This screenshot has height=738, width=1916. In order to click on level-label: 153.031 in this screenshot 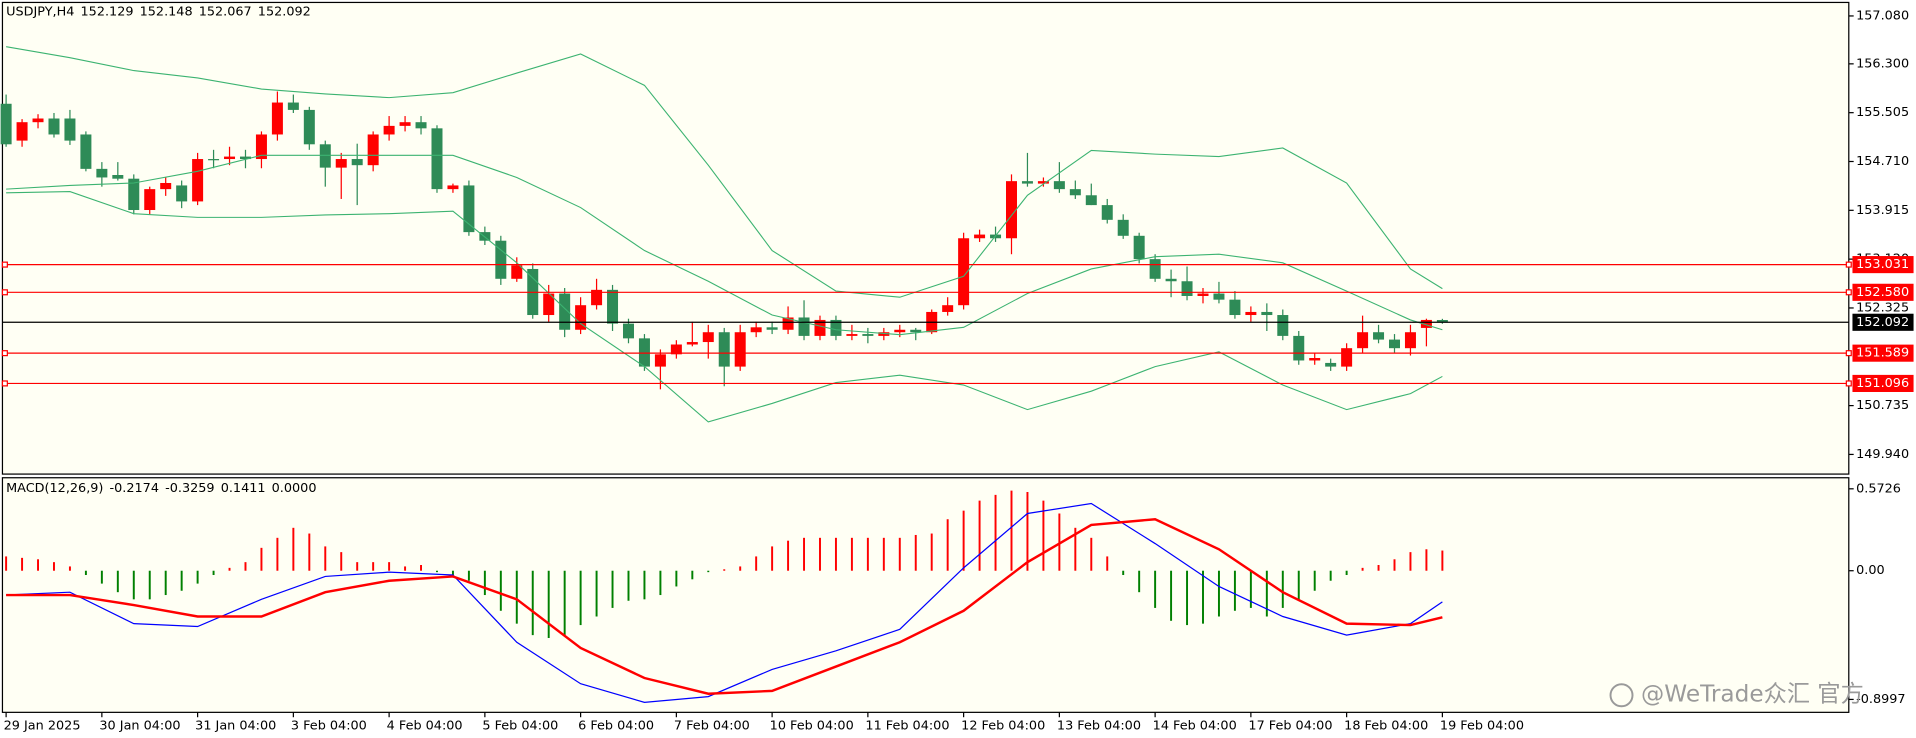, I will do `click(1882, 264)`.